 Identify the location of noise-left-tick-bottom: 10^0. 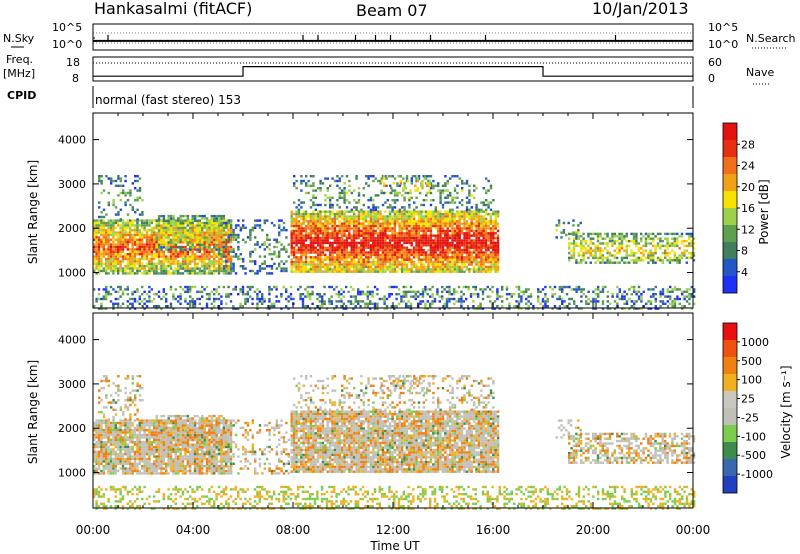
(67, 44).